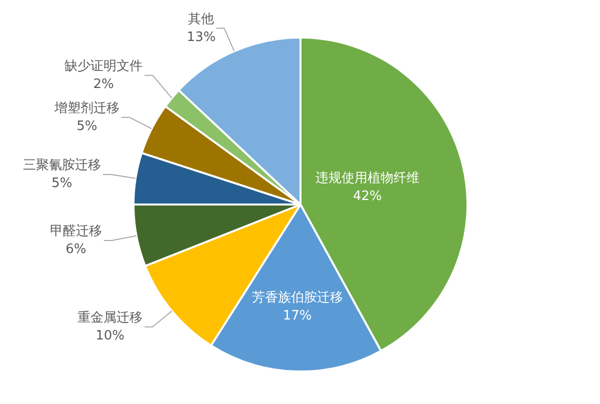 This screenshot has height=404, width=600. Describe the element at coordinates (76, 231) in the screenshot. I see `slice-label: 甲醛迁移` at that location.